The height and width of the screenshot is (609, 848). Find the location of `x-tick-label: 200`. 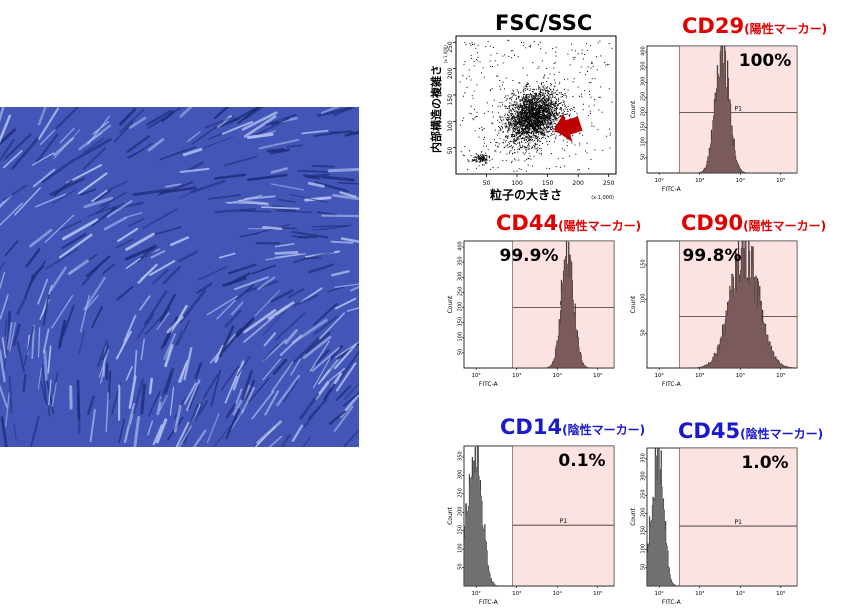

x-tick-label: 200 is located at coordinates (578, 183).